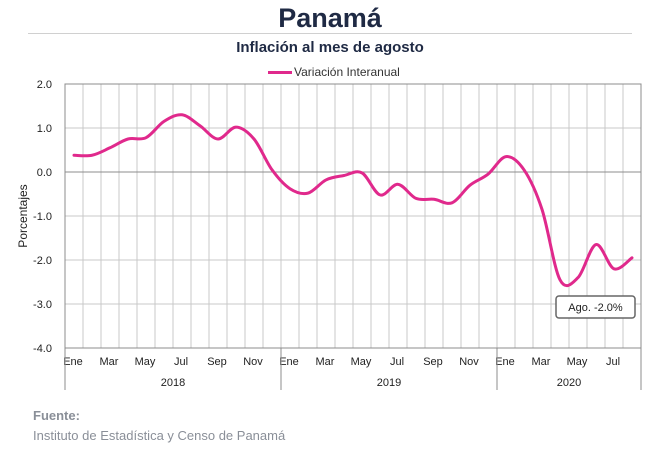  I want to click on annotation-box, so click(595, 307).